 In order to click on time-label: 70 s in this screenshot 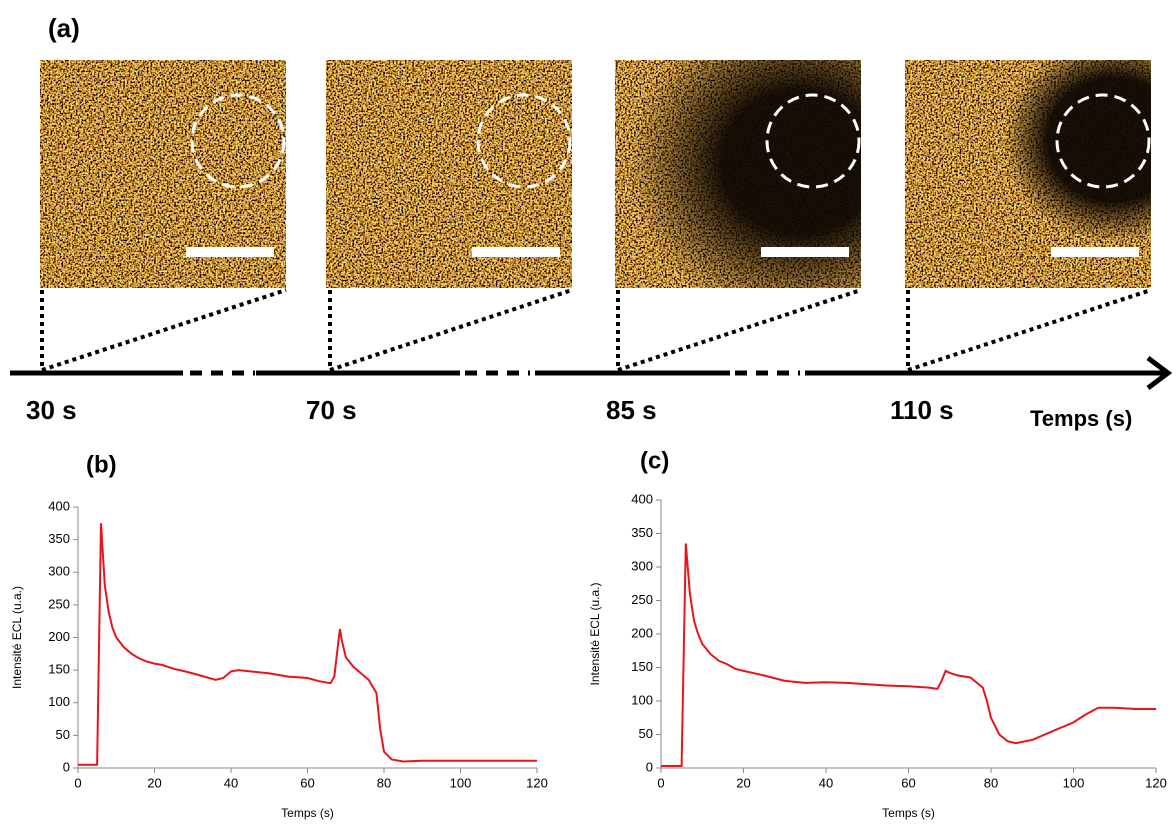, I will do `click(331, 410)`.